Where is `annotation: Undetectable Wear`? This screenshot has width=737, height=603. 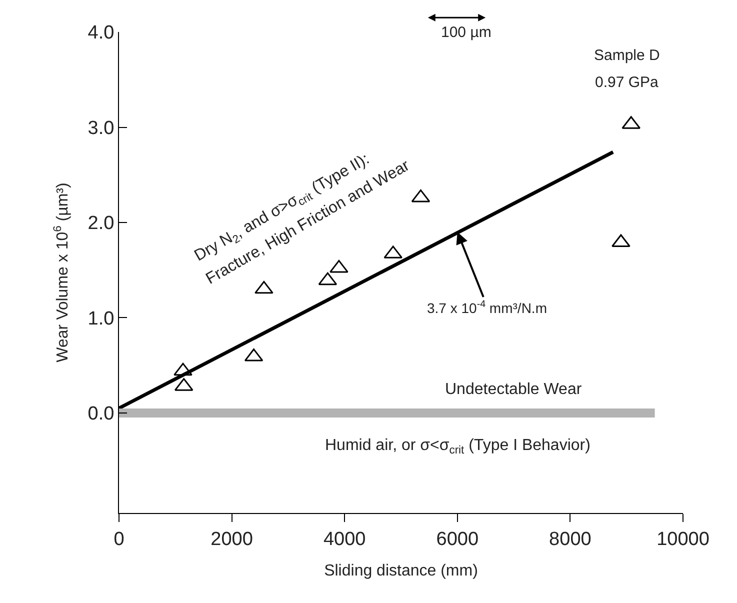
annotation: Undetectable Wear is located at coordinates (513, 389).